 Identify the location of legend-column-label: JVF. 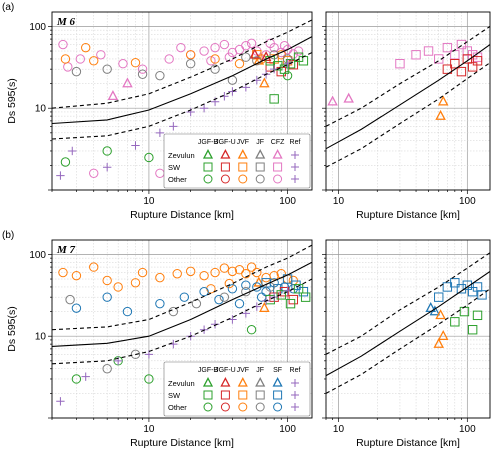
(243, 370).